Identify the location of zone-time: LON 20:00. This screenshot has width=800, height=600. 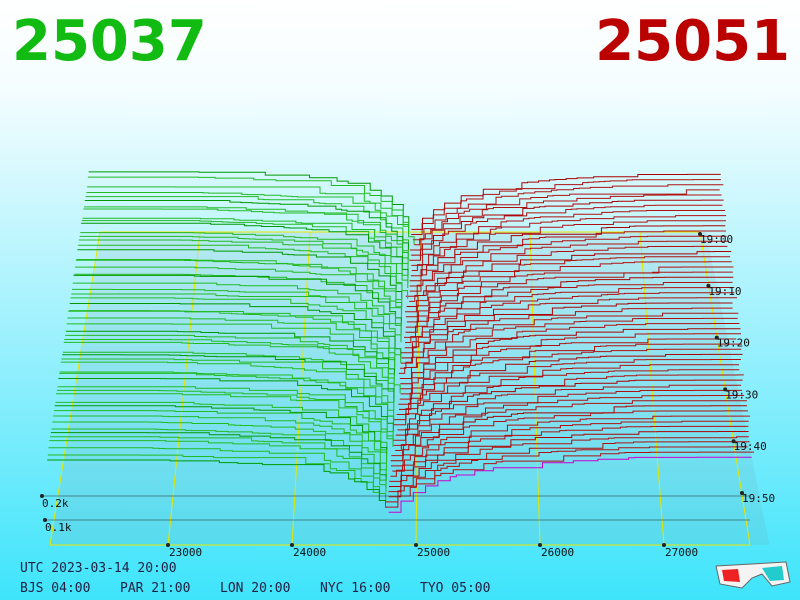
(255, 588).